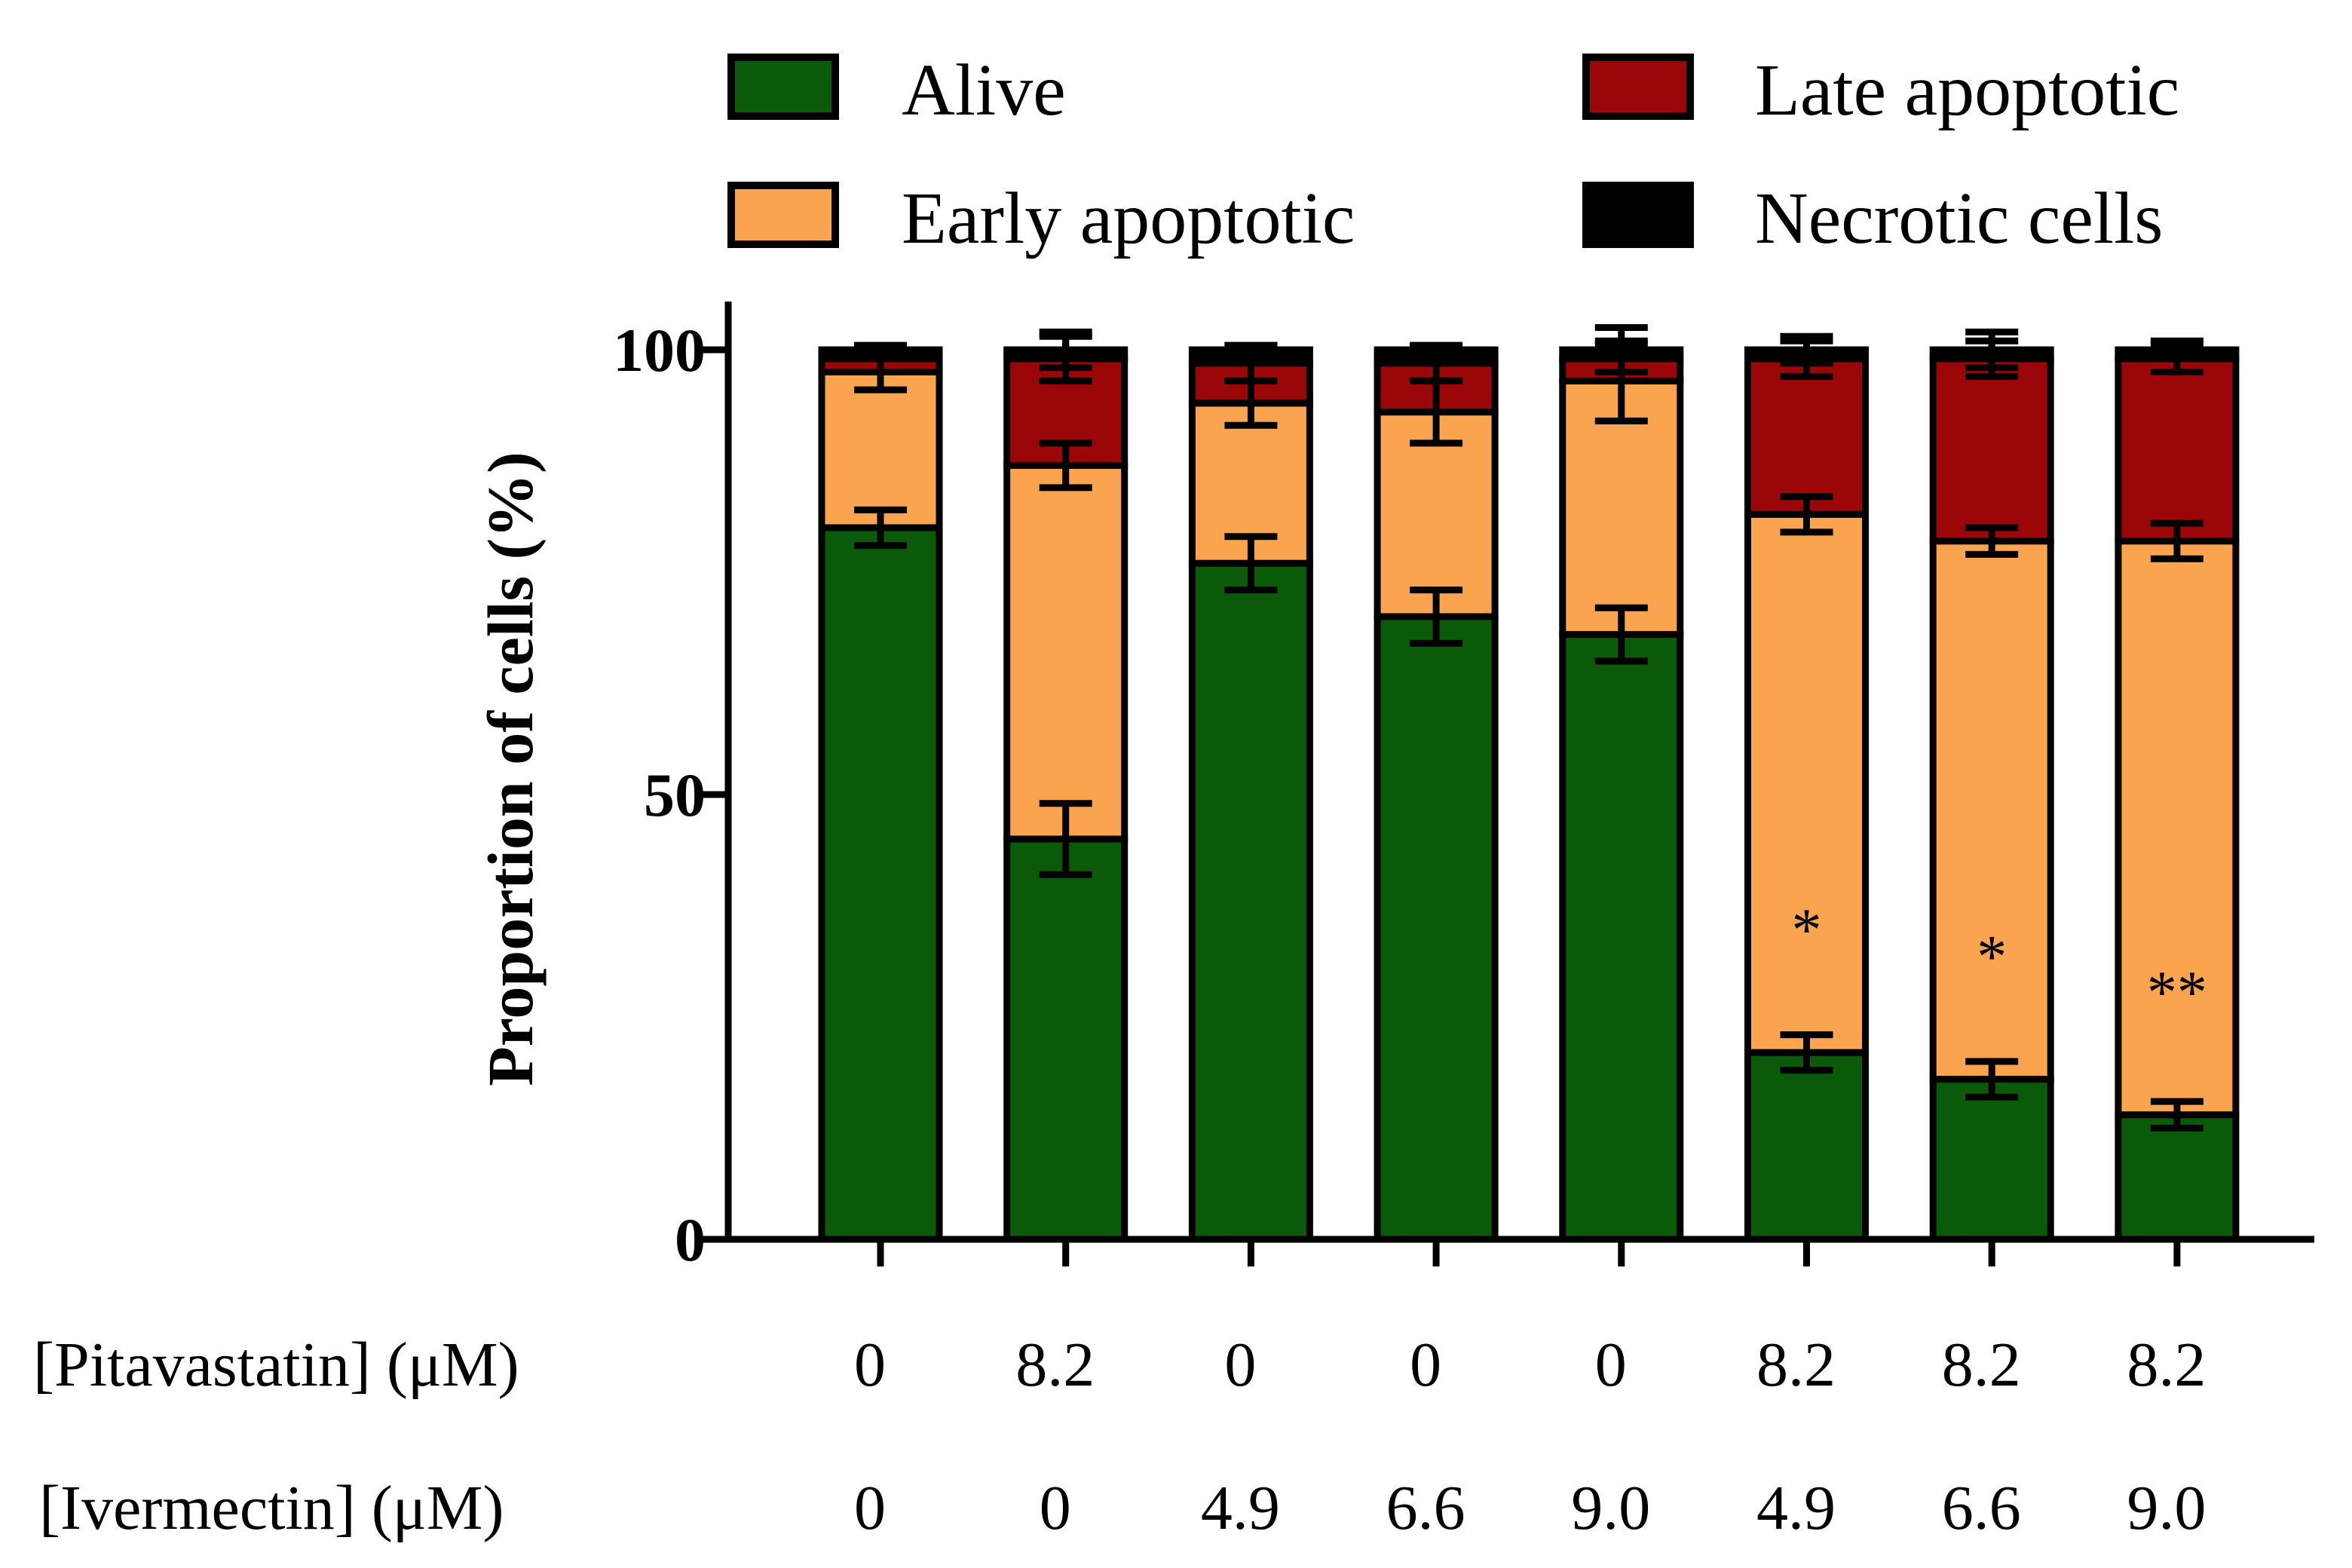 Image resolution: width=2352 pixels, height=1568 pixels. Describe the element at coordinates (659, 350) in the screenshot. I see `y-tick-label-100: 100` at that location.